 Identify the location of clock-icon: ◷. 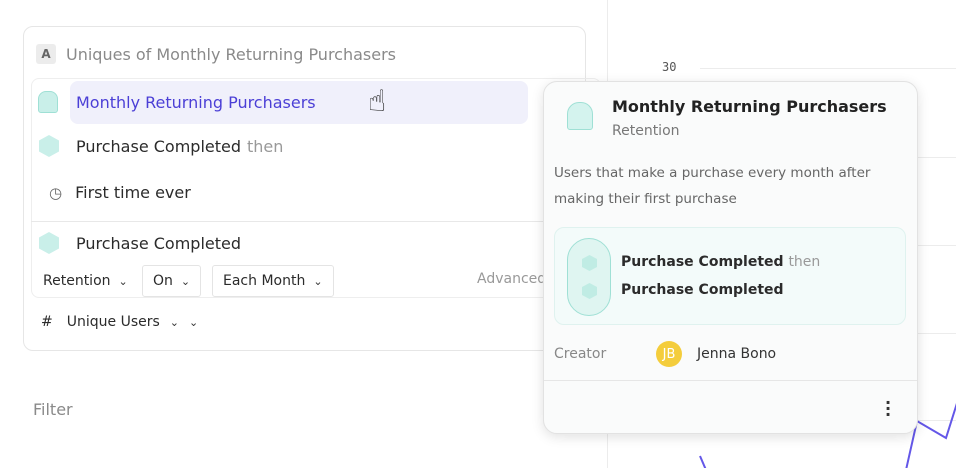
(56, 192).